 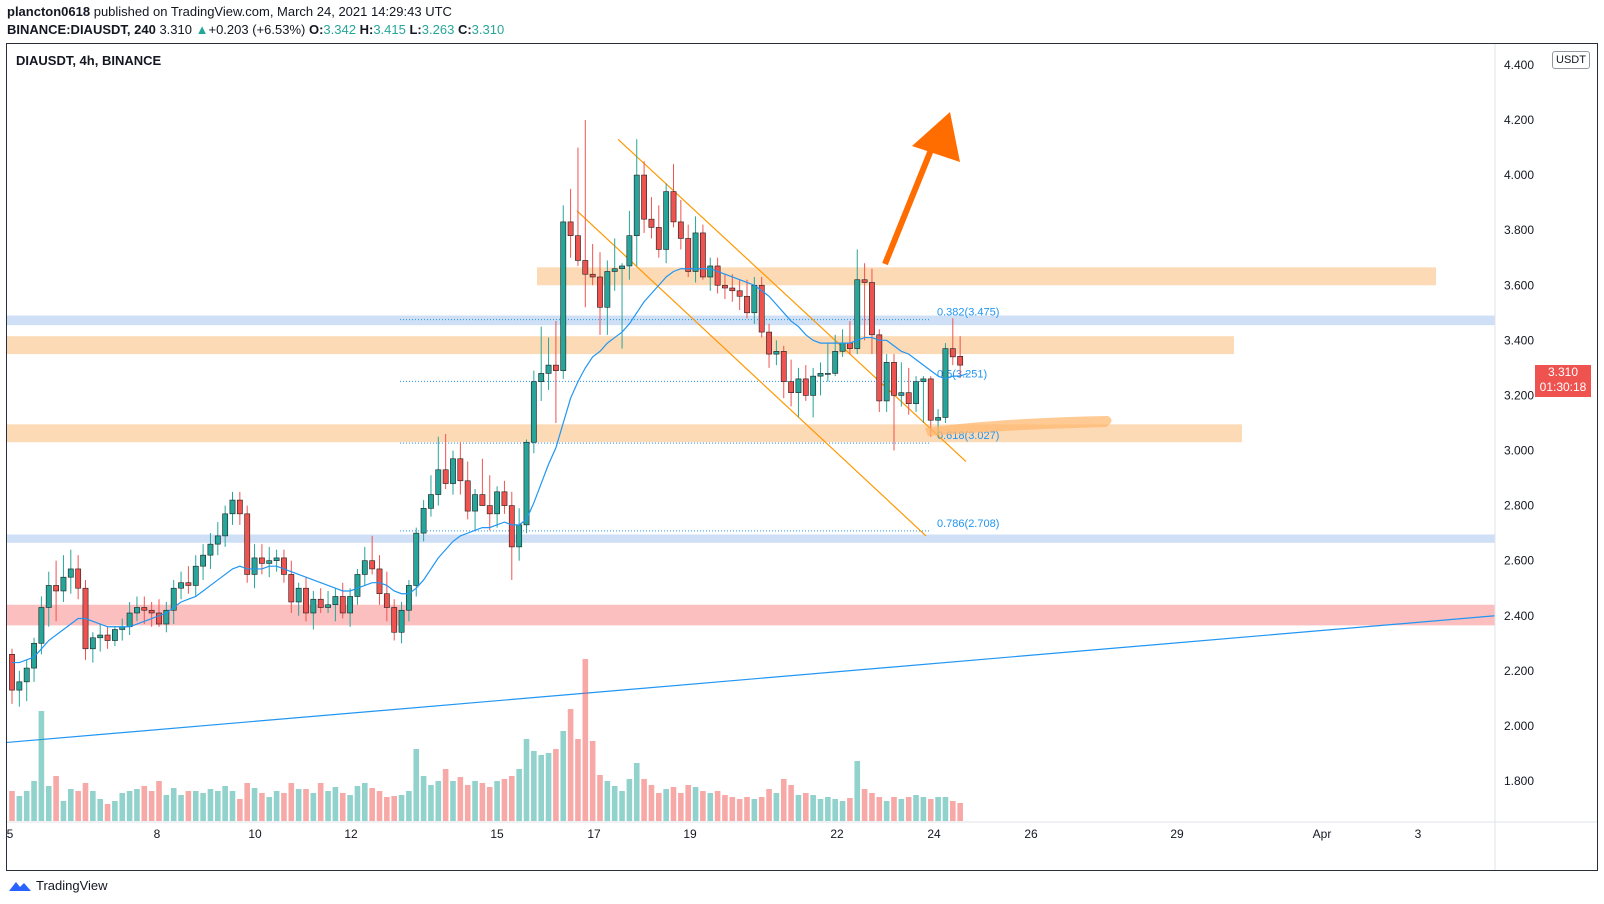 I want to click on zone-resistance, so click(x=986, y=276).